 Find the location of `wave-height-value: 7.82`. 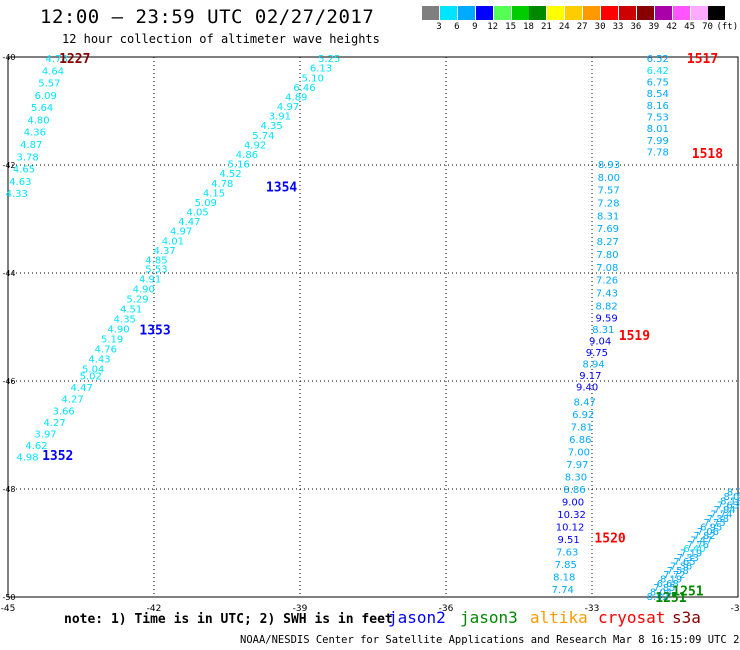

wave-height-value: 7.82 is located at coordinates (704, 536).